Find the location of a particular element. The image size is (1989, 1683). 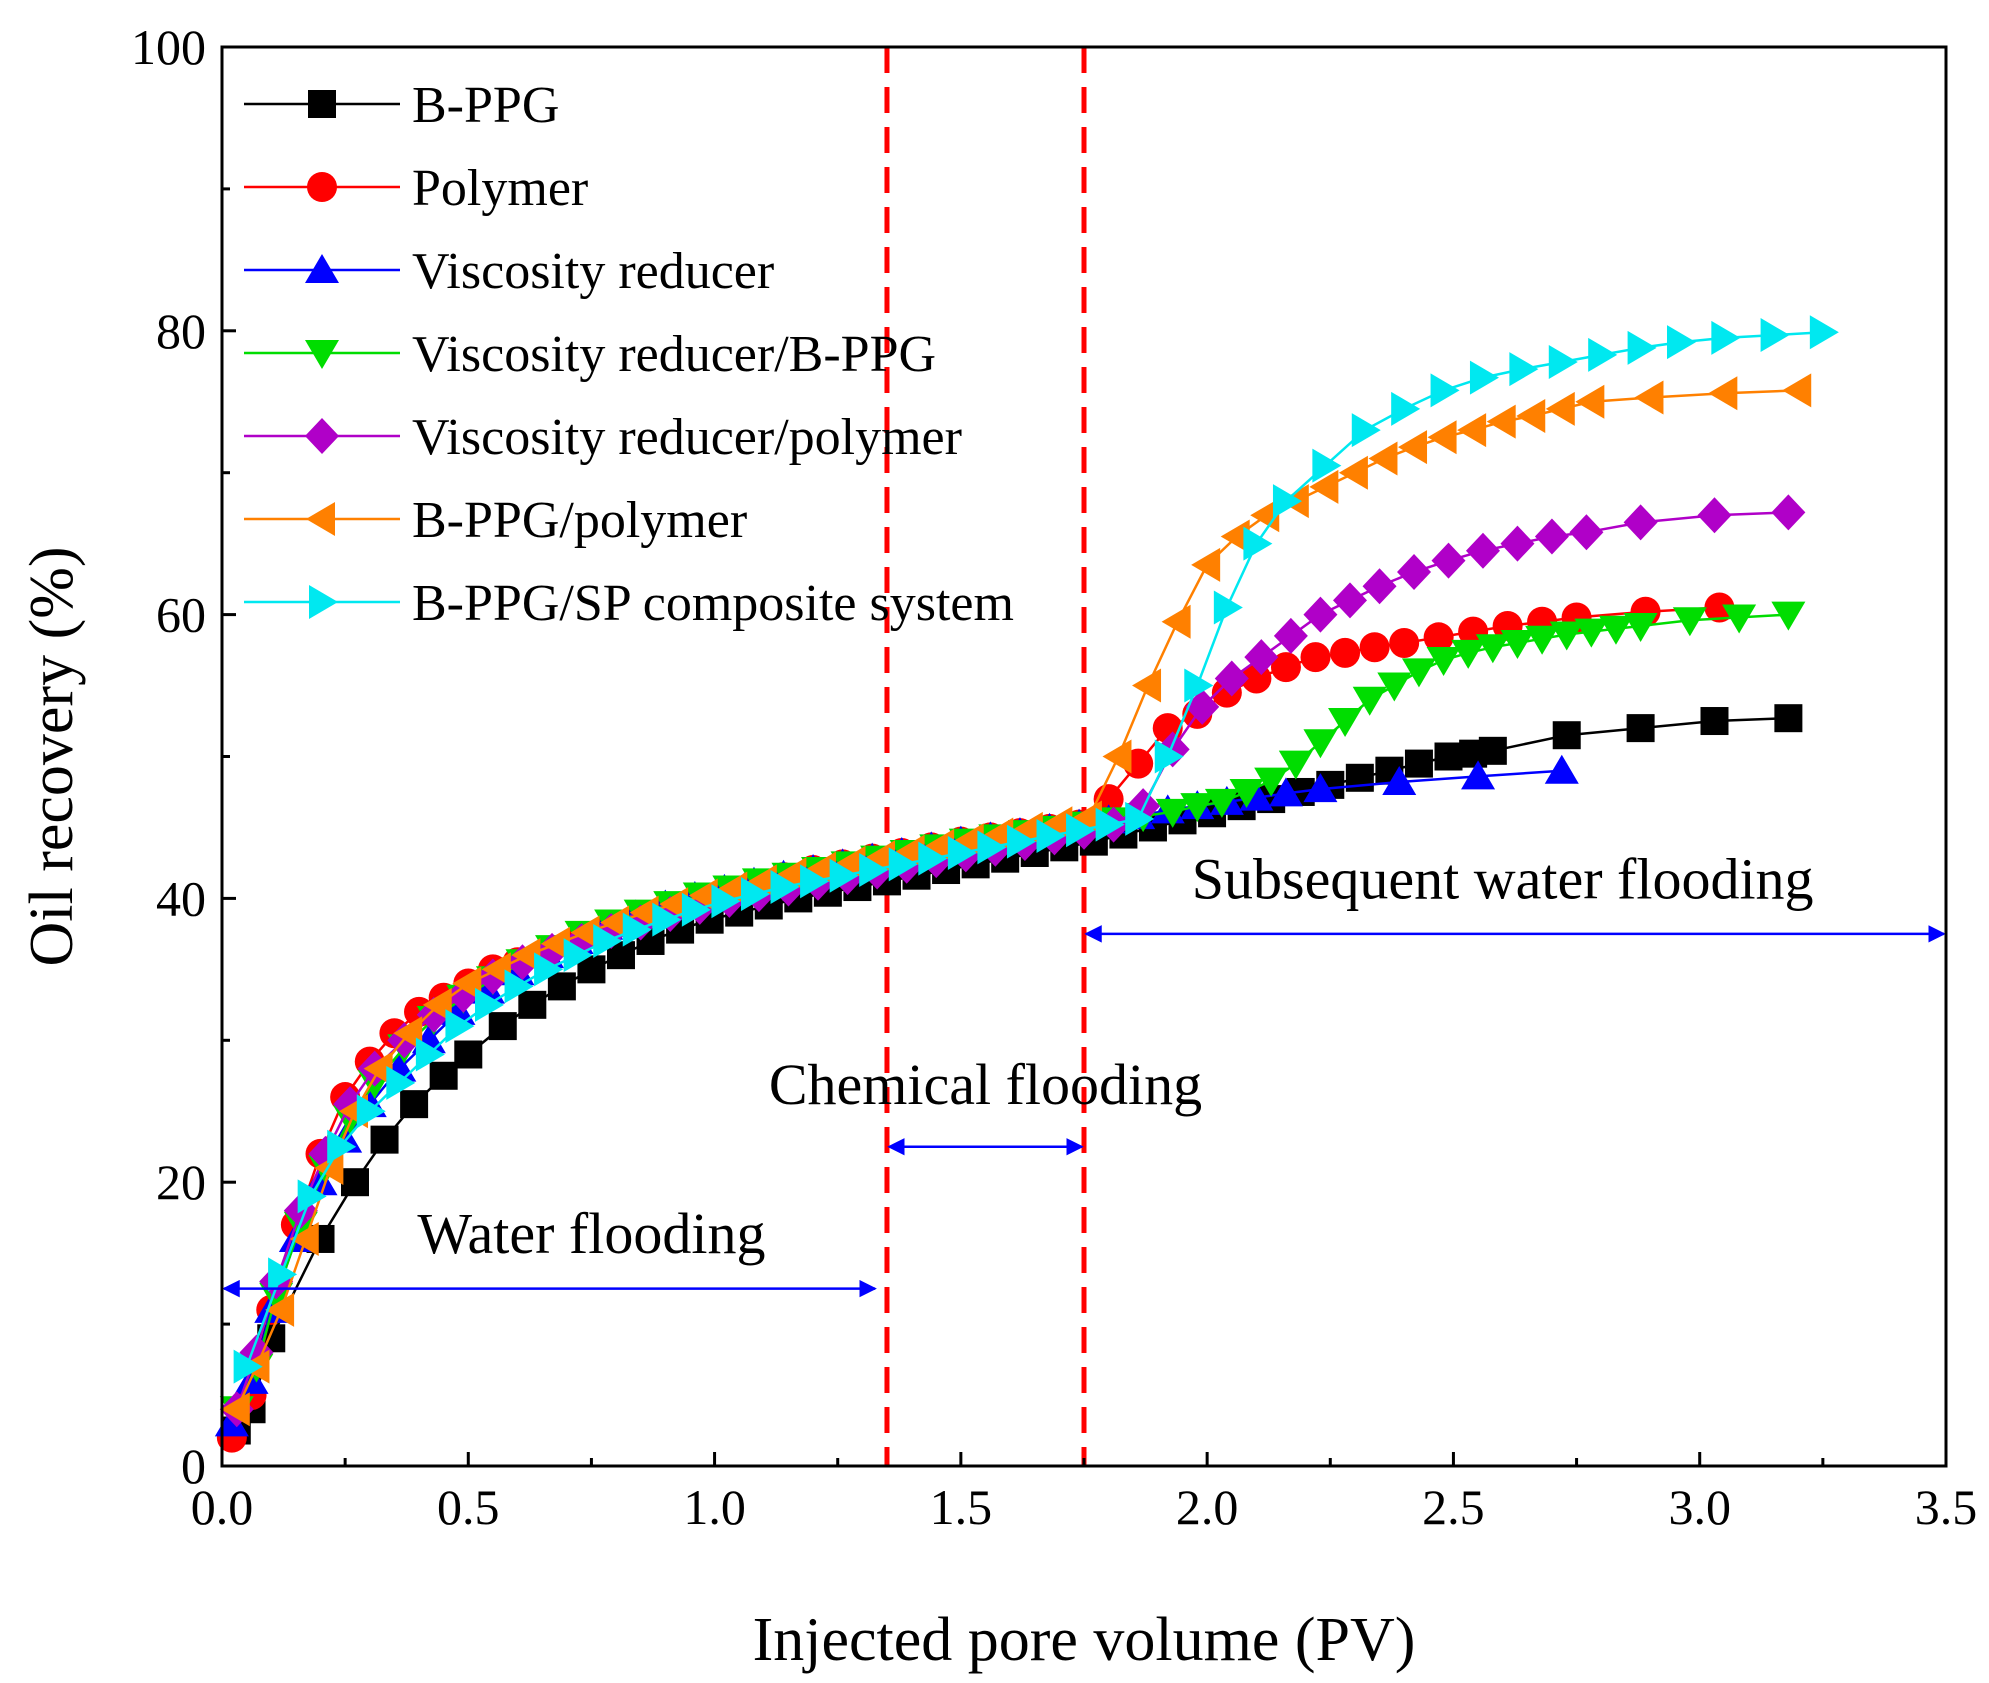

legend-item-5: Viscosity reducer/polymer is located at coordinates (603, 437).